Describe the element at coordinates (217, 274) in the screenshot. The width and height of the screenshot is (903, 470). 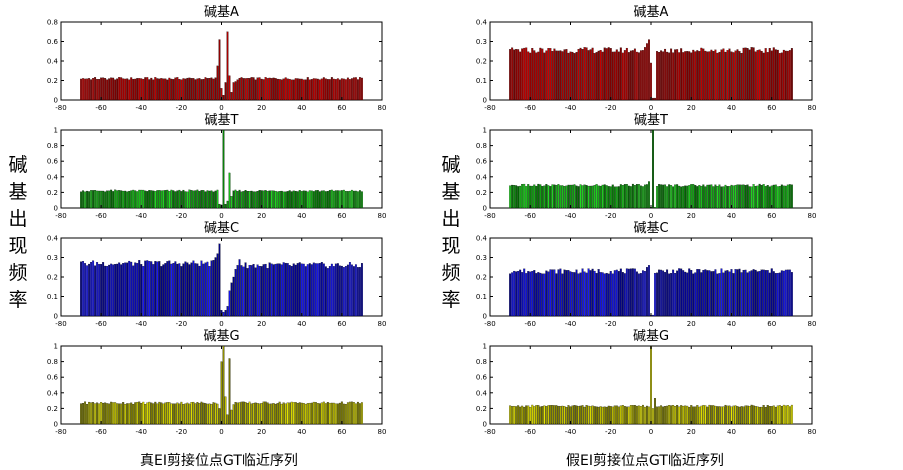
I see `chart-panel-left-2: 碱基C -80 -60 -40 -20 0 20 40 60 80 0 0.1 0.2 0.3 0.4` at that location.